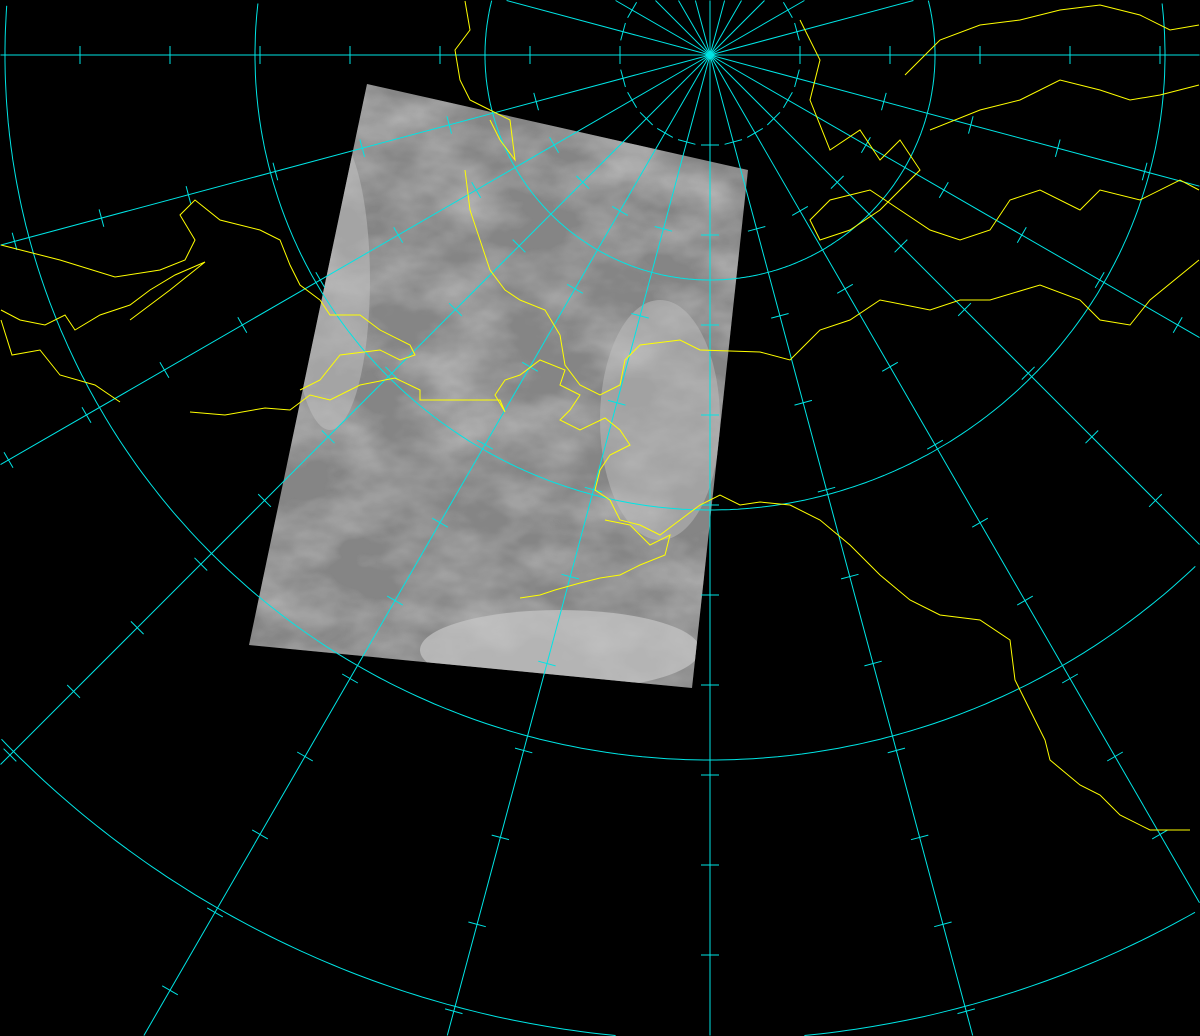 The image size is (1200, 1036). Describe the element at coordinates (103, 296) in the screenshot. I see `coastline-kamchatka` at that location.